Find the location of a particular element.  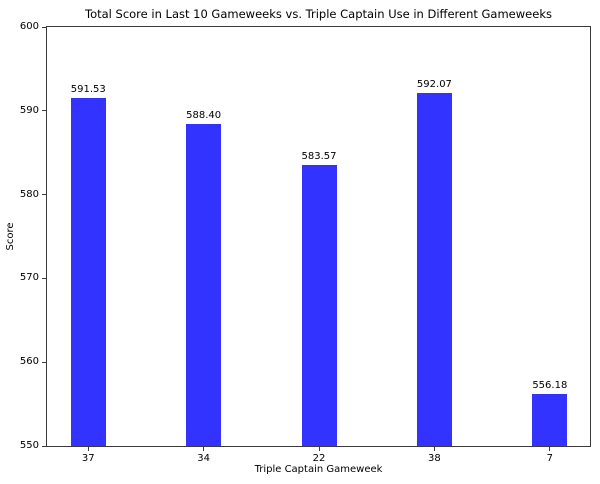

bar-value-label: 591.53 is located at coordinates (88, 89).